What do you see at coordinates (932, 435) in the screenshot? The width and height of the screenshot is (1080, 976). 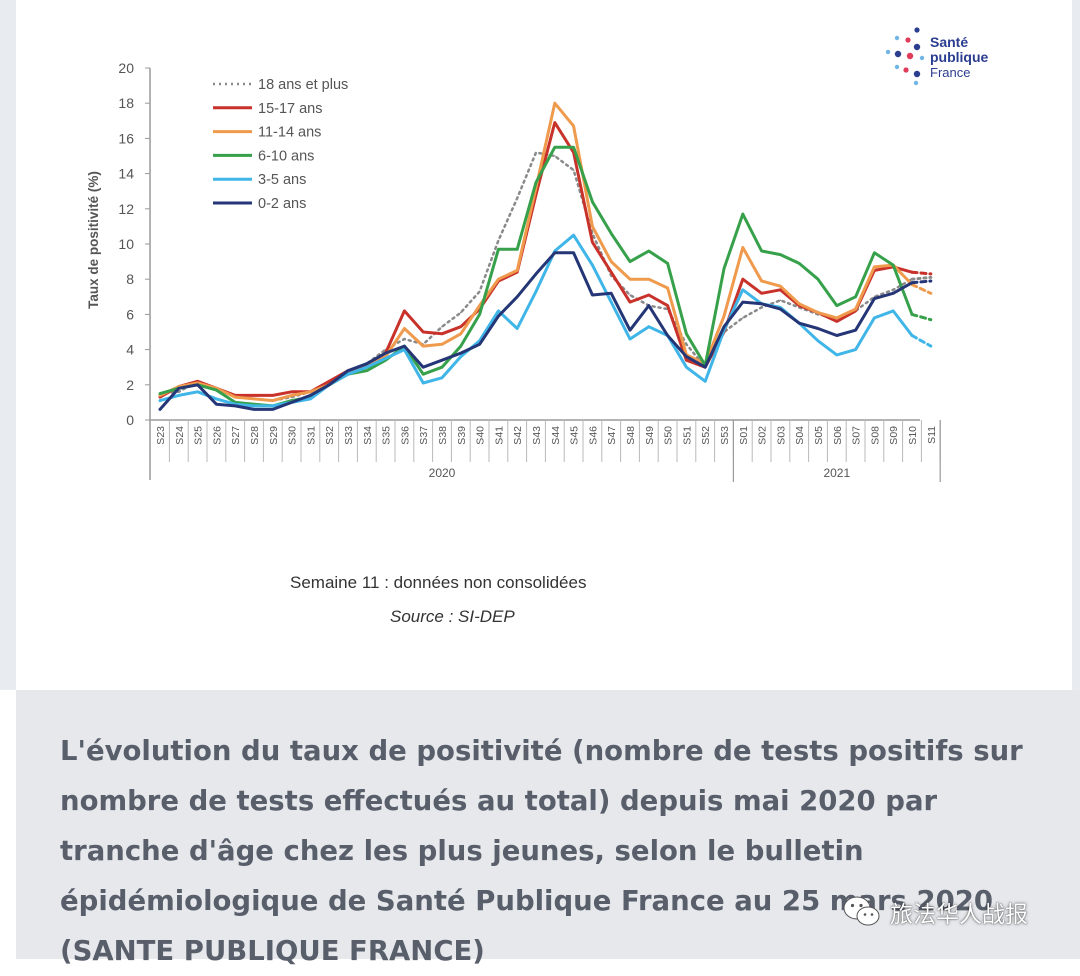 I see `x-tick-label: S11` at bounding box center [932, 435].